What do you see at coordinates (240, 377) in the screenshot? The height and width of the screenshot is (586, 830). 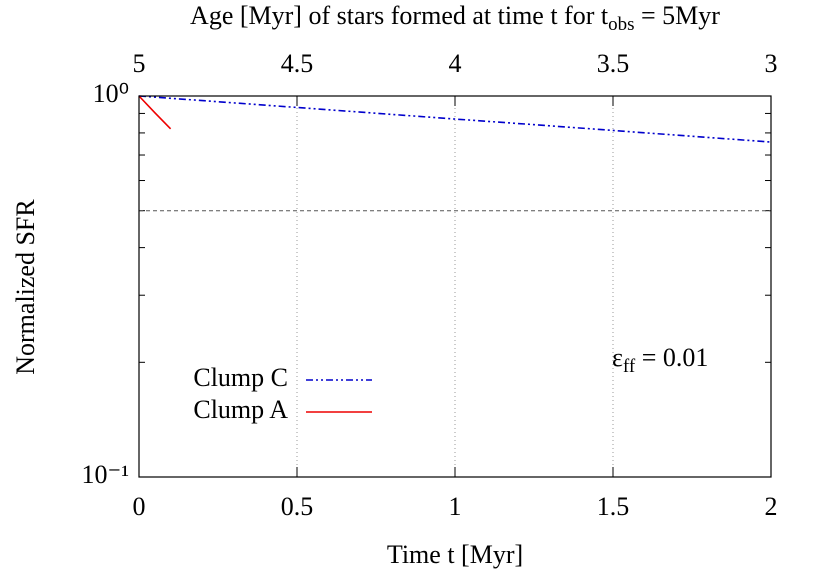 I see `legend-label: Clump C` at bounding box center [240, 377].